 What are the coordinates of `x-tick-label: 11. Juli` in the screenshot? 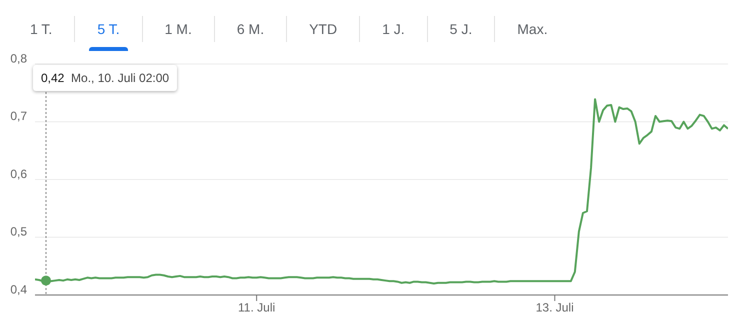 It's located at (257, 307).